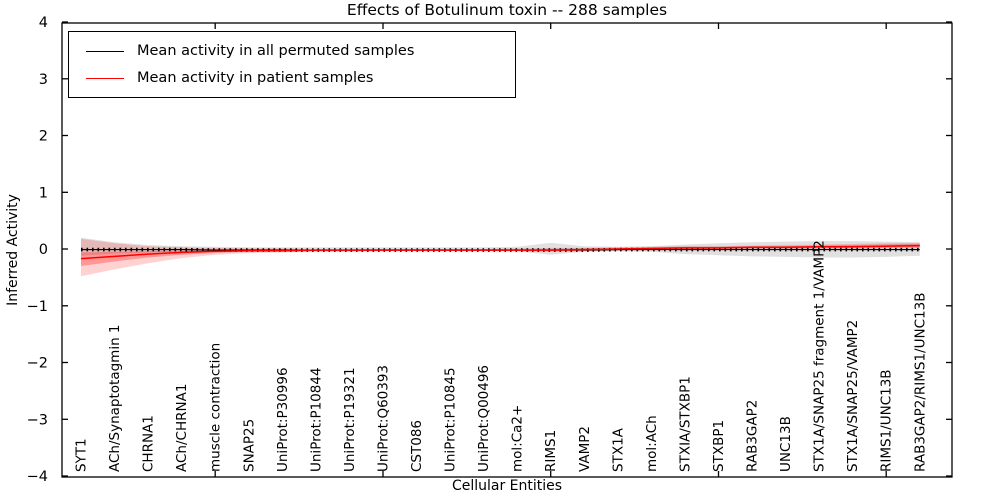  I want to click on y-tick-label: 1, so click(43, 193).